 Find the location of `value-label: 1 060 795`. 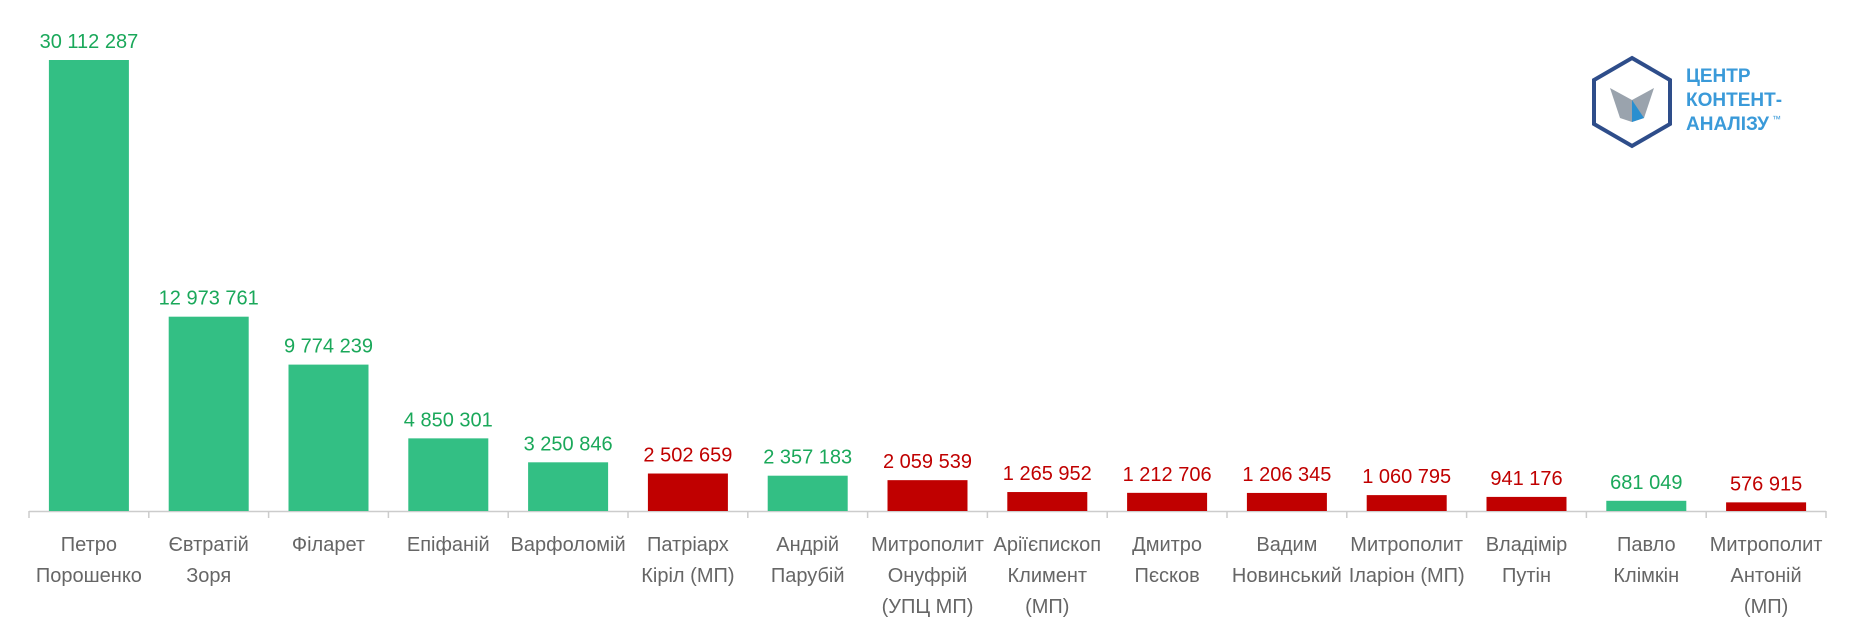

value-label: 1 060 795 is located at coordinates (1406, 477).